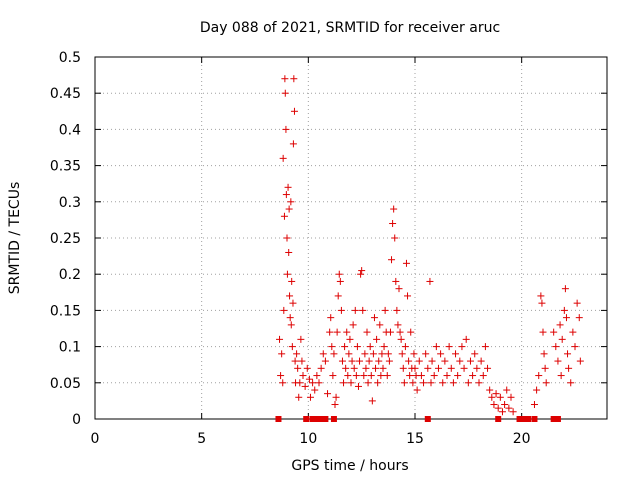  Describe the element at coordinates (70, 348) in the screenshot. I see `y-tick-label: 0.1` at that location.